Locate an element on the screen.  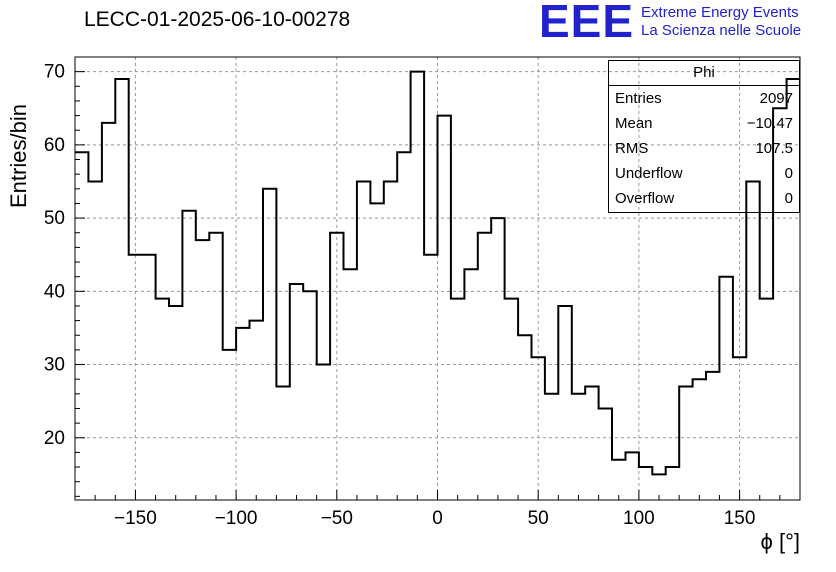
y-tick-label: 50 is located at coordinates (54, 218).